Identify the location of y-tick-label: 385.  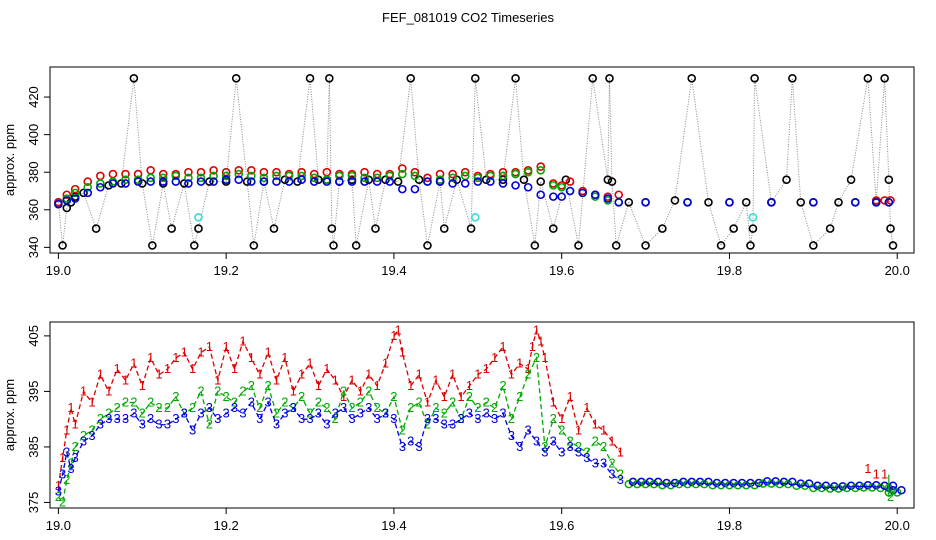
(33, 447).